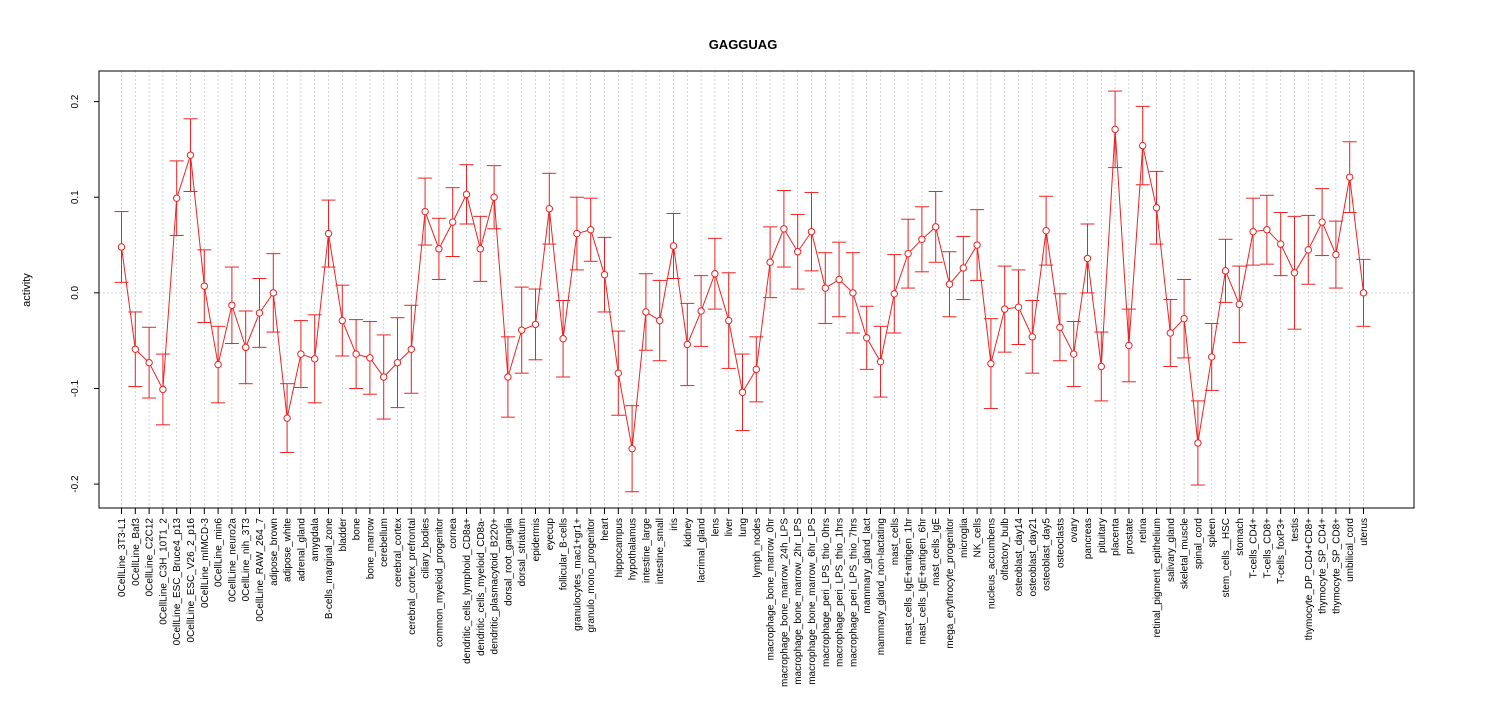  I want to click on x-tick-label: osteoblast_day21, so click(1033, 557).